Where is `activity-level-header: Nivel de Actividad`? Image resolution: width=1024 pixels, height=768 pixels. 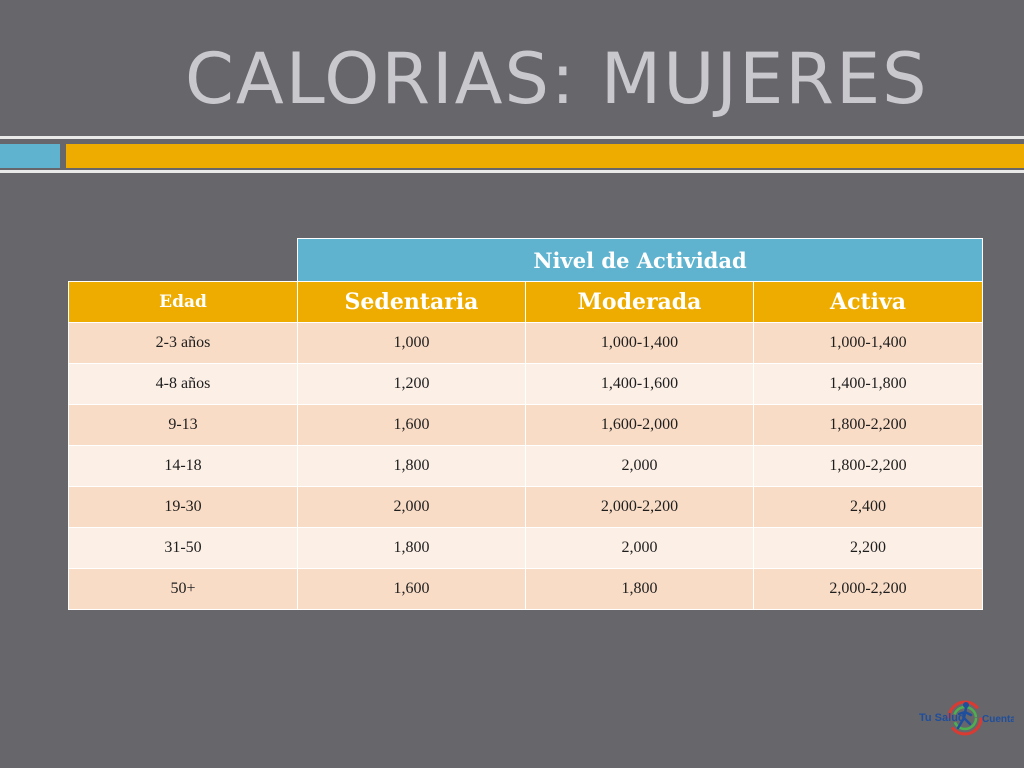
activity-level-header: Nivel de Actividad is located at coordinates (640, 260).